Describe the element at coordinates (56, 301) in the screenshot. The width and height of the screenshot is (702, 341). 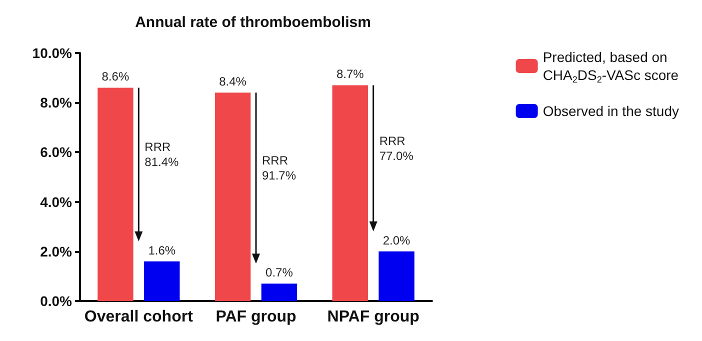
I see `y-tick-label: 0.0%` at that location.